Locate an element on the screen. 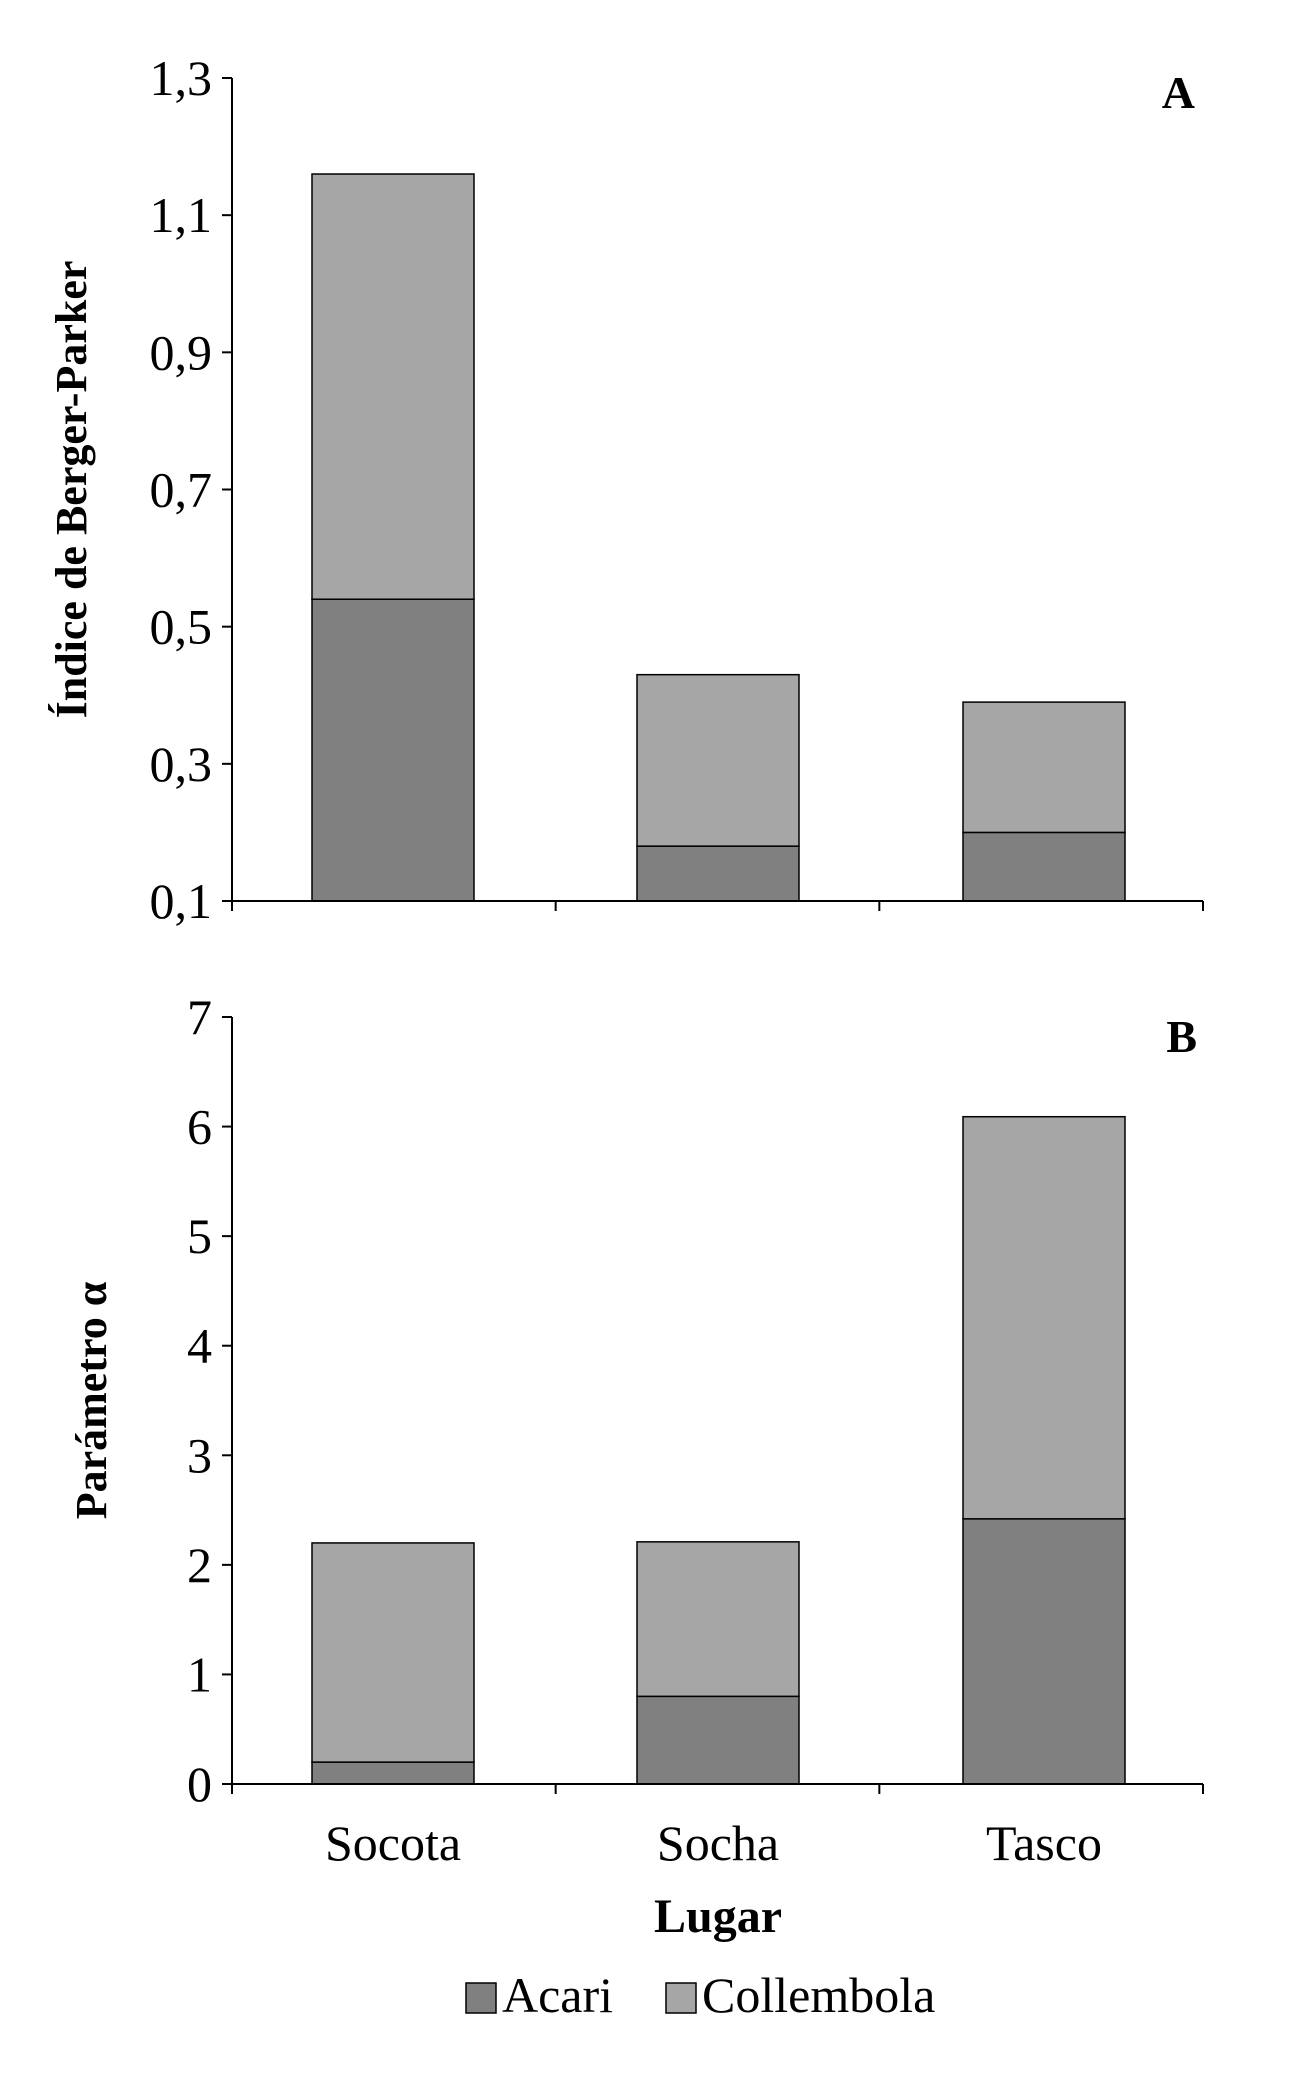 The width and height of the screenshot is (1290, 2100). x-category-label: Socha is located at coordinates (718, 1843).